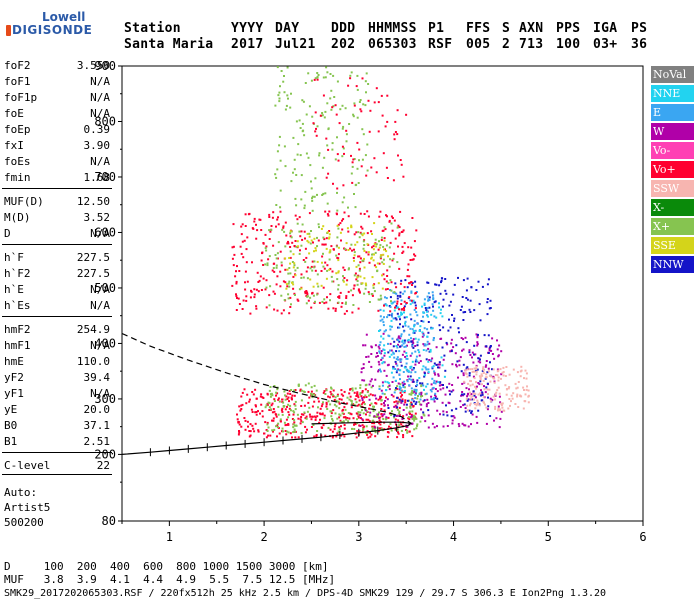  What do you see at coordinates (672, 131) in the screenshot?
I see `legend-item: W` at bounding box center [672, 131].